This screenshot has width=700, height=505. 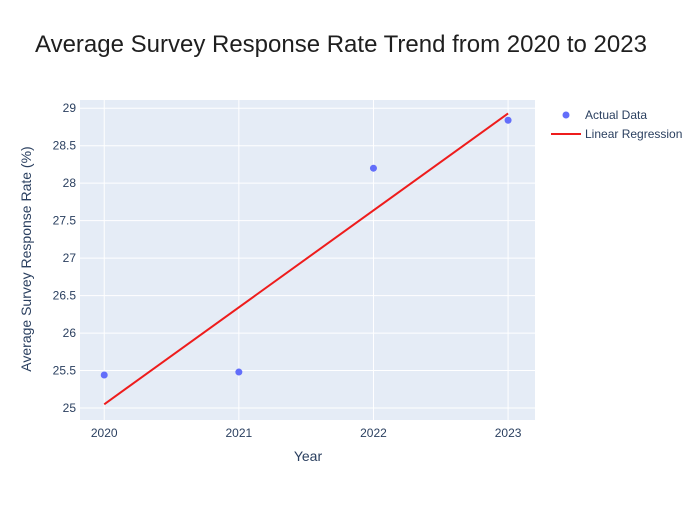 I want to click on y-tick-label: 29, so click(x=70, y=108).